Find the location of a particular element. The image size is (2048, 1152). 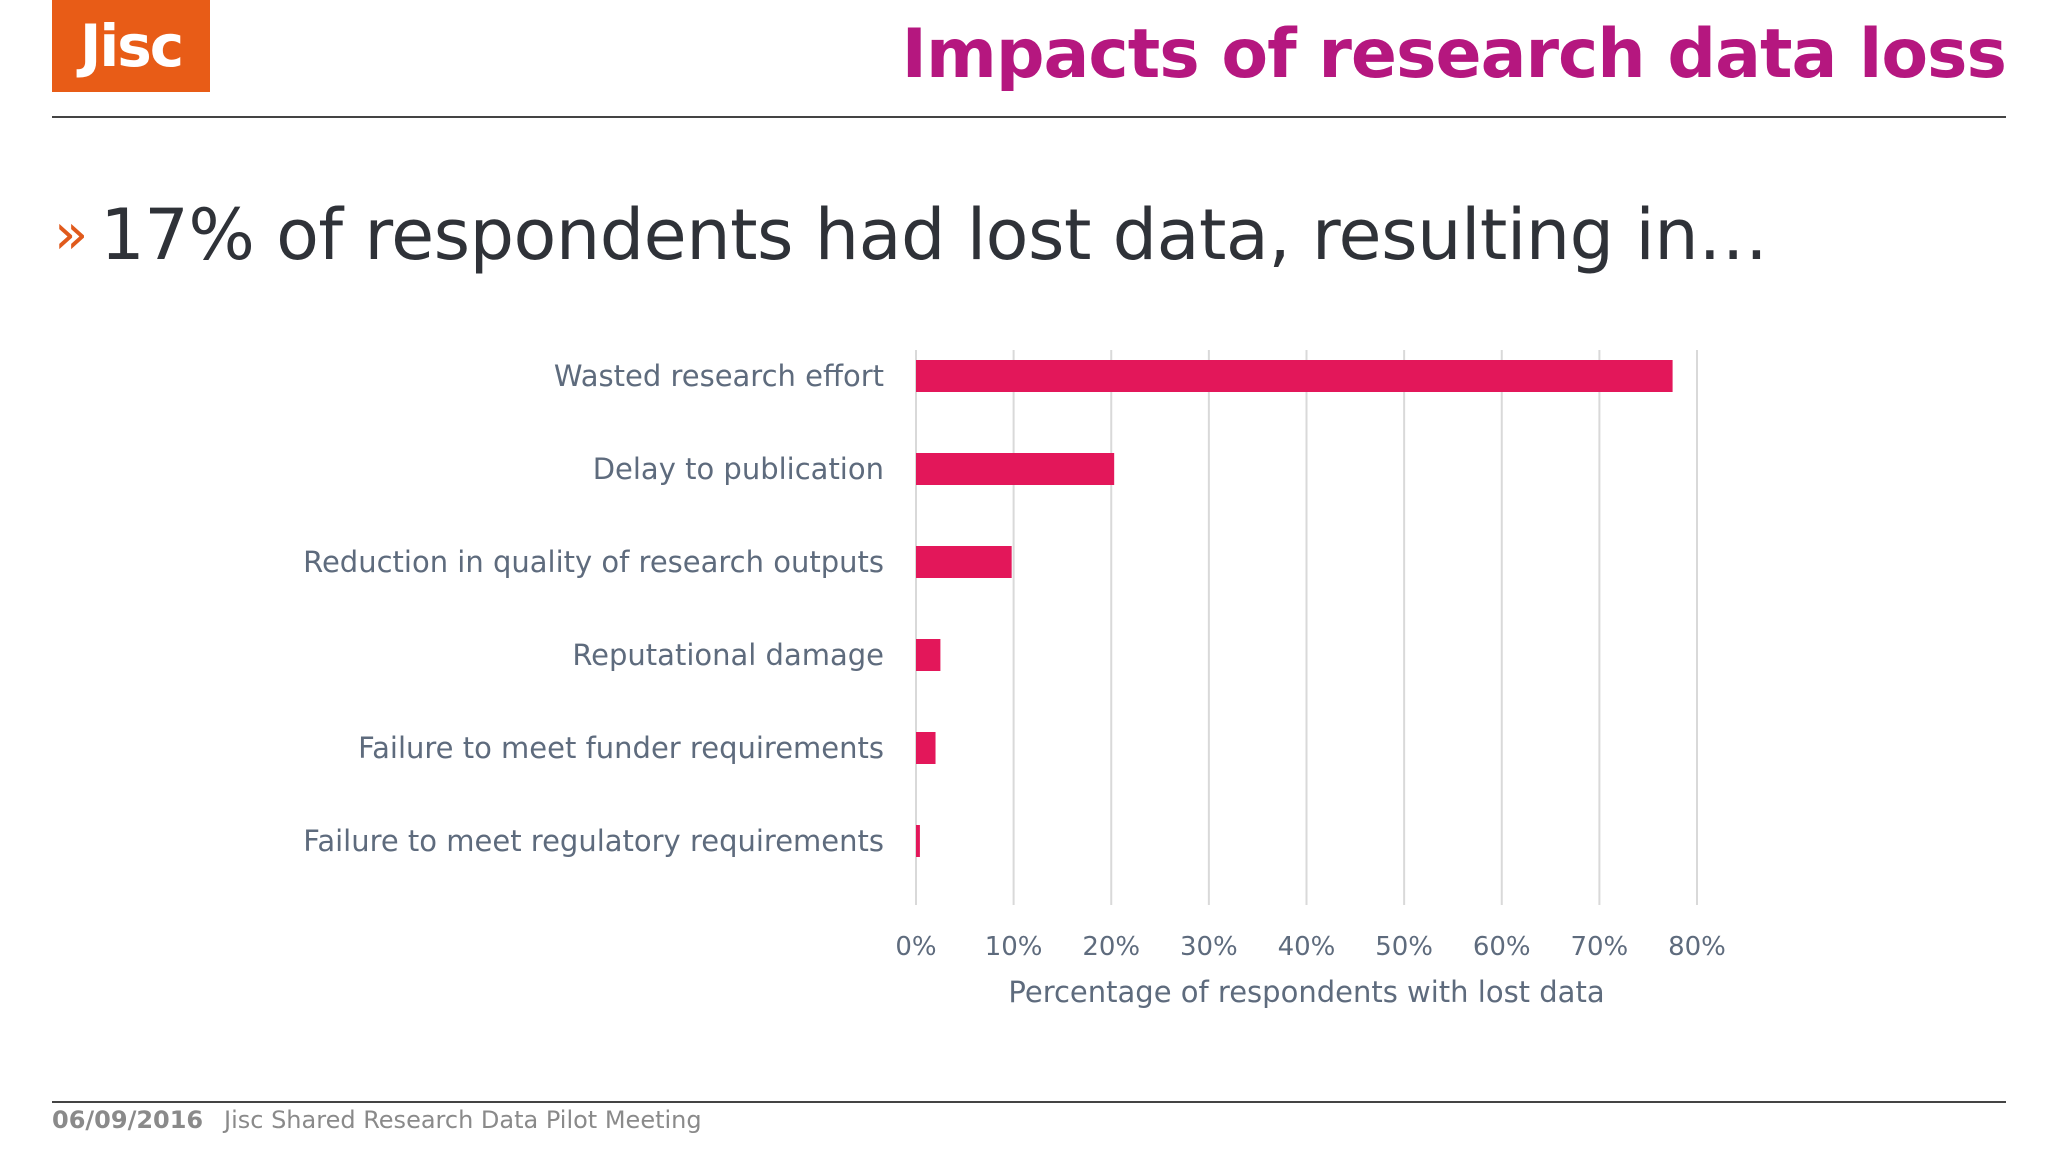

jisc-logo: Jisc is located at coordinates (131, 46).